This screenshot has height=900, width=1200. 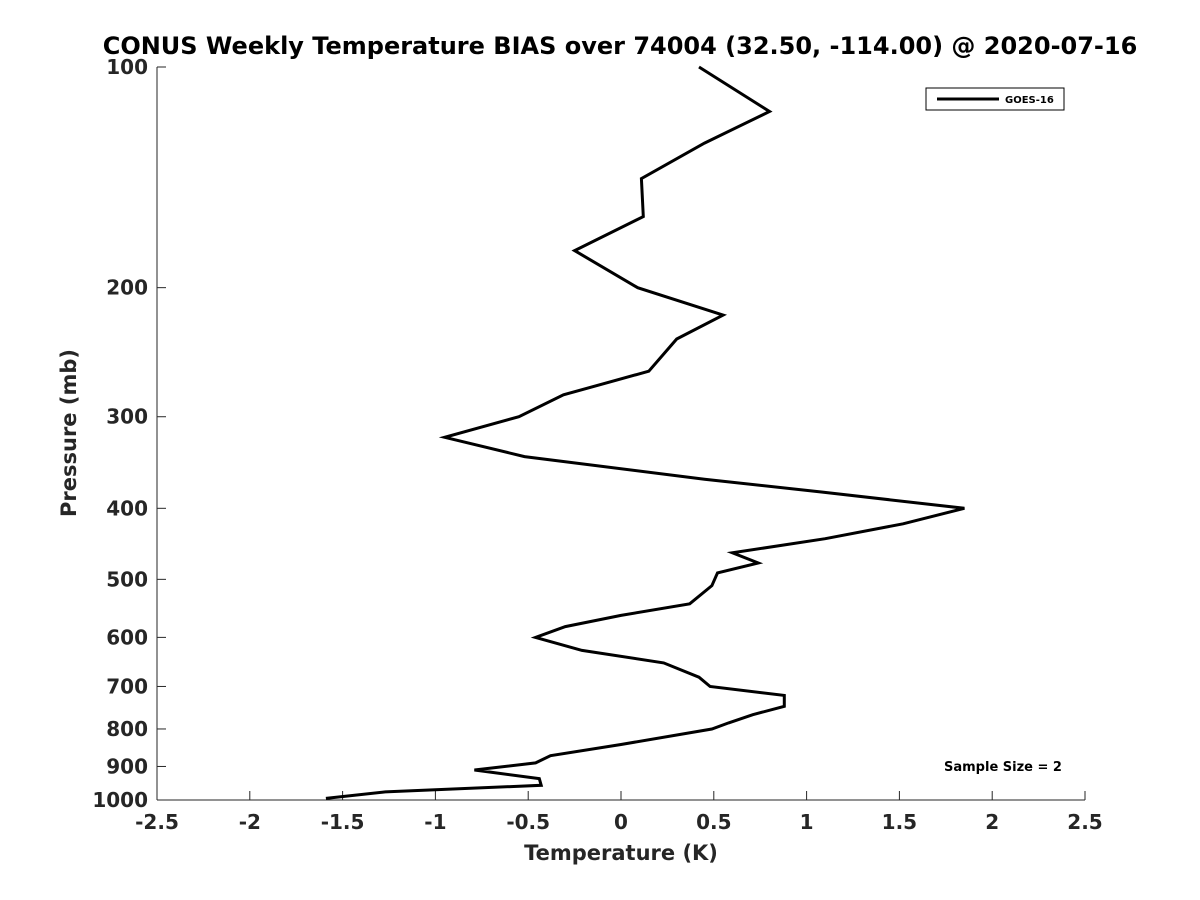 I want to click on x-tick-label: -2.5, so click(x=157, y=822).